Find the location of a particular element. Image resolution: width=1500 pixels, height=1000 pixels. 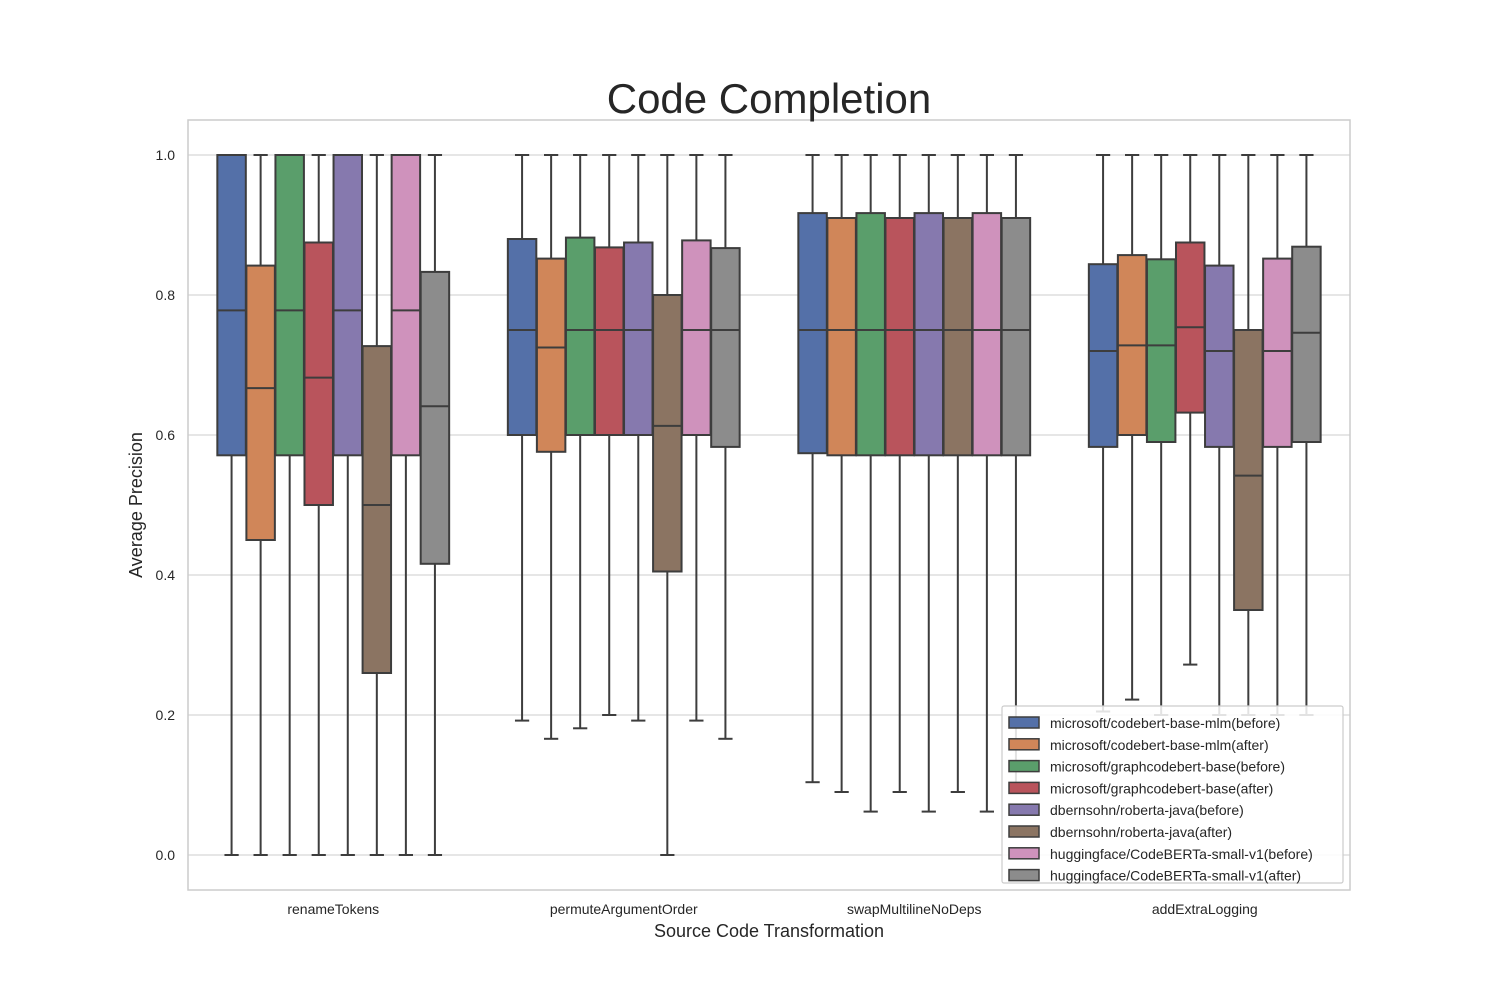

x-tick-label: addExtraLogging is located at coordinates (1205, 909).